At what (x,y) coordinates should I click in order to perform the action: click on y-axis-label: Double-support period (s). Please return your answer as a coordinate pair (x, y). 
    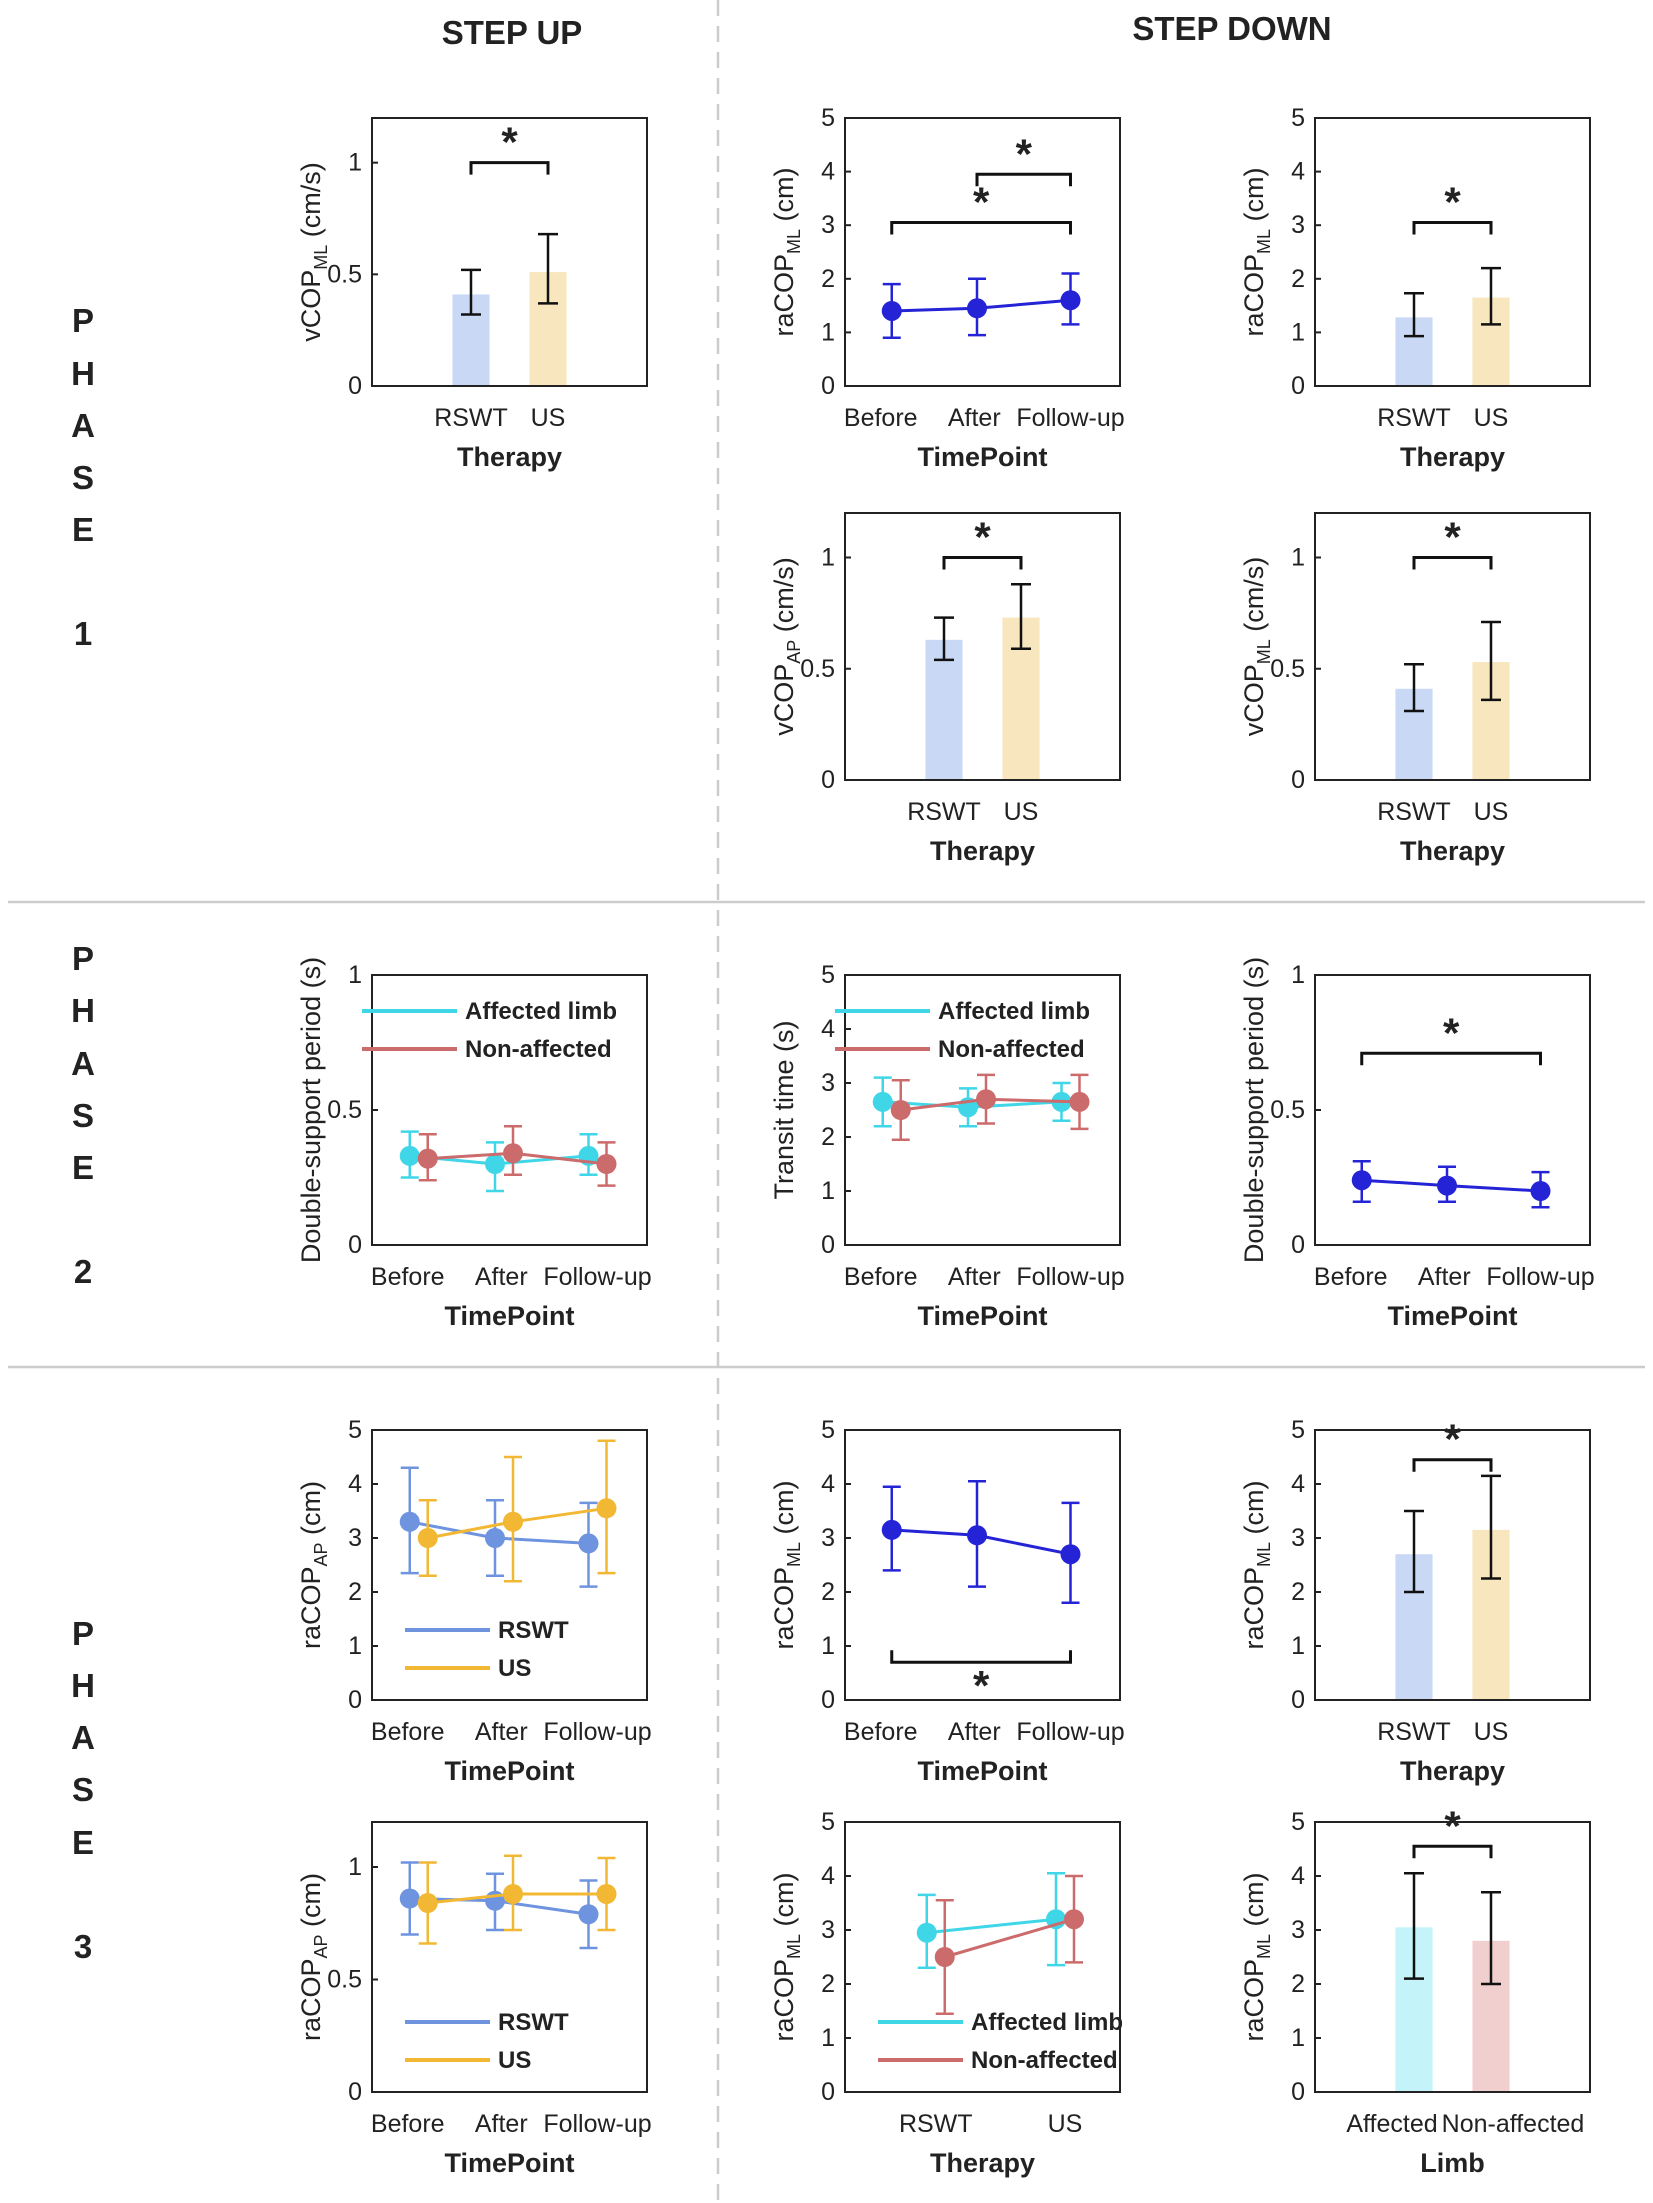
    Looking at the image, I should click on (311, 1110).